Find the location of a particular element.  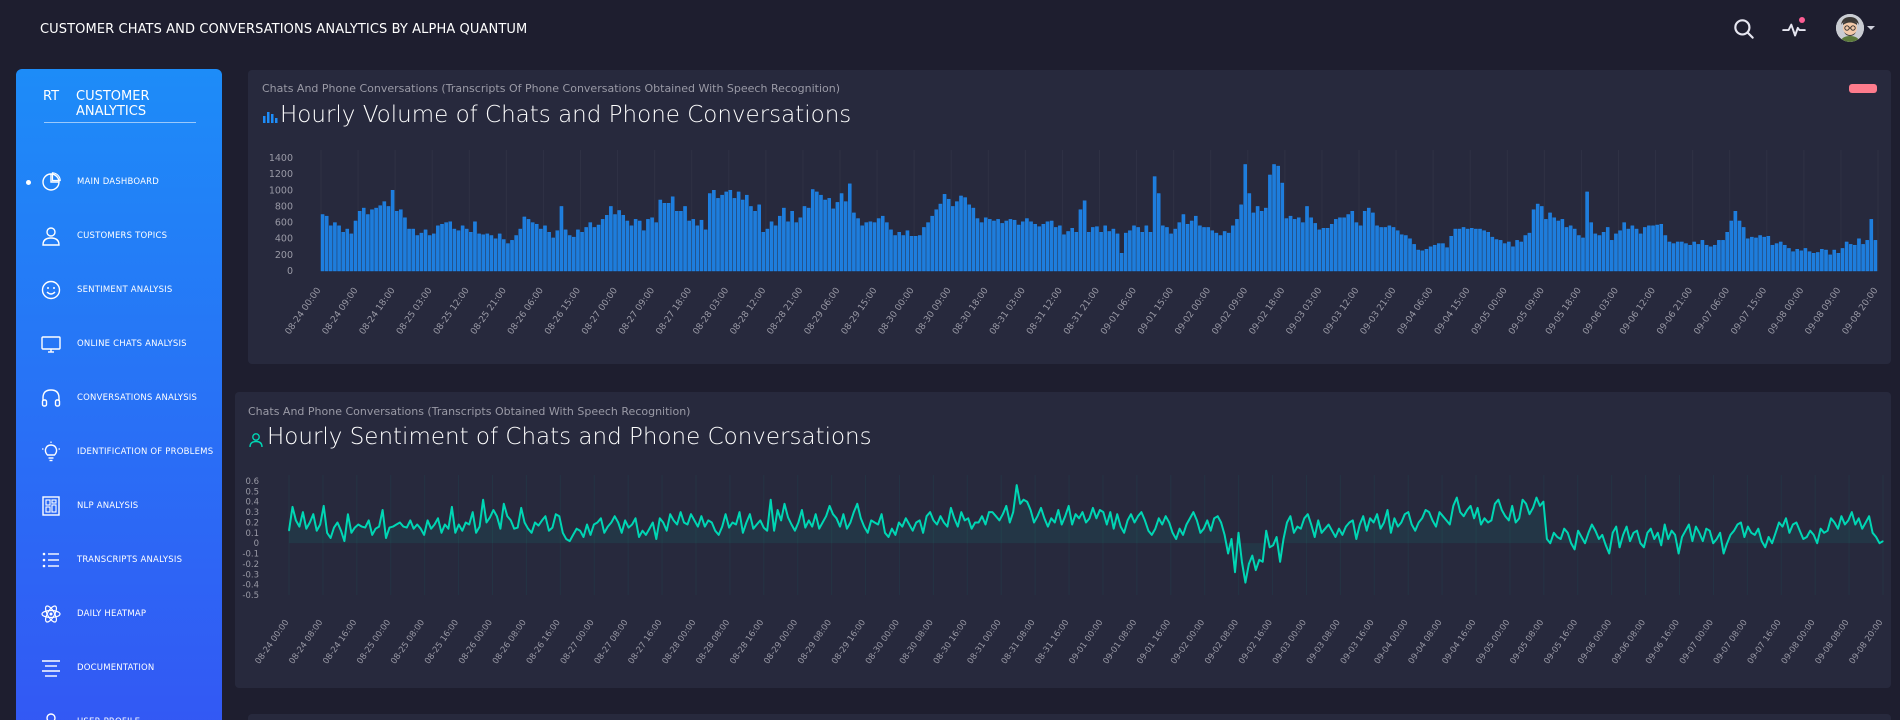

brand-mini-logo: RT is located at coordinates (51, 96).